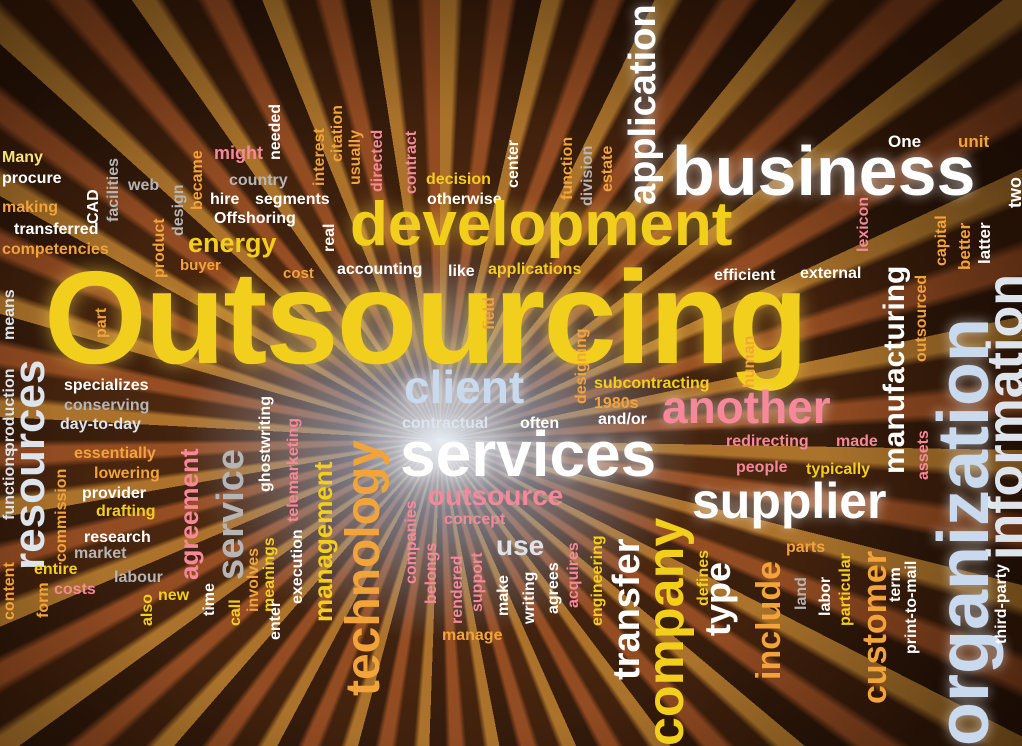 The height and width of the screenshot is (746, 1022). I want to click on word-web: web, so click(144, 185).